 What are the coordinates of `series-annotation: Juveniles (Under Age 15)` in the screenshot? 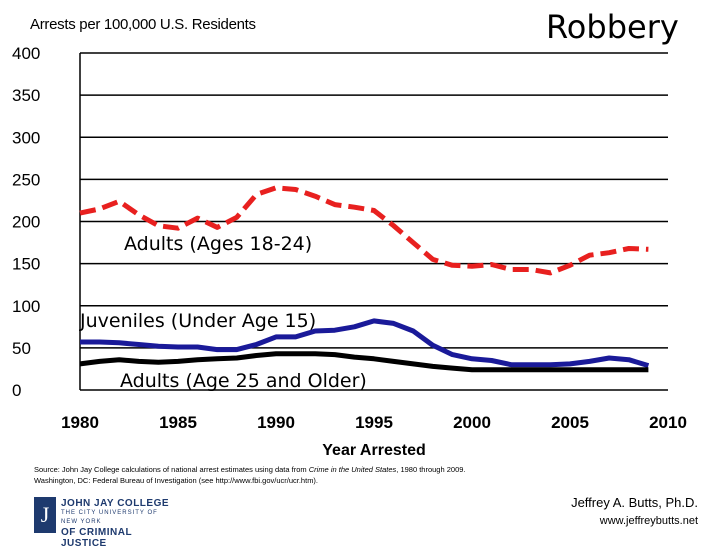 It's located at (197, 321).